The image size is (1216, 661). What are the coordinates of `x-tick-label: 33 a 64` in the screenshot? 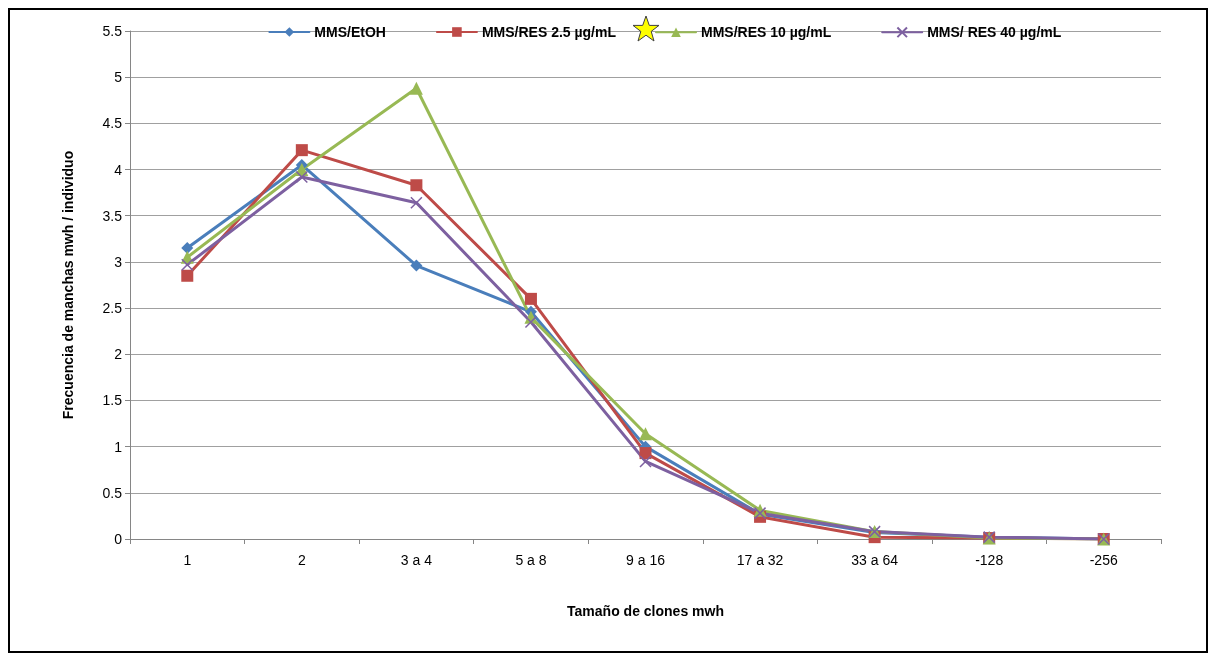 It's located at (875, 560).